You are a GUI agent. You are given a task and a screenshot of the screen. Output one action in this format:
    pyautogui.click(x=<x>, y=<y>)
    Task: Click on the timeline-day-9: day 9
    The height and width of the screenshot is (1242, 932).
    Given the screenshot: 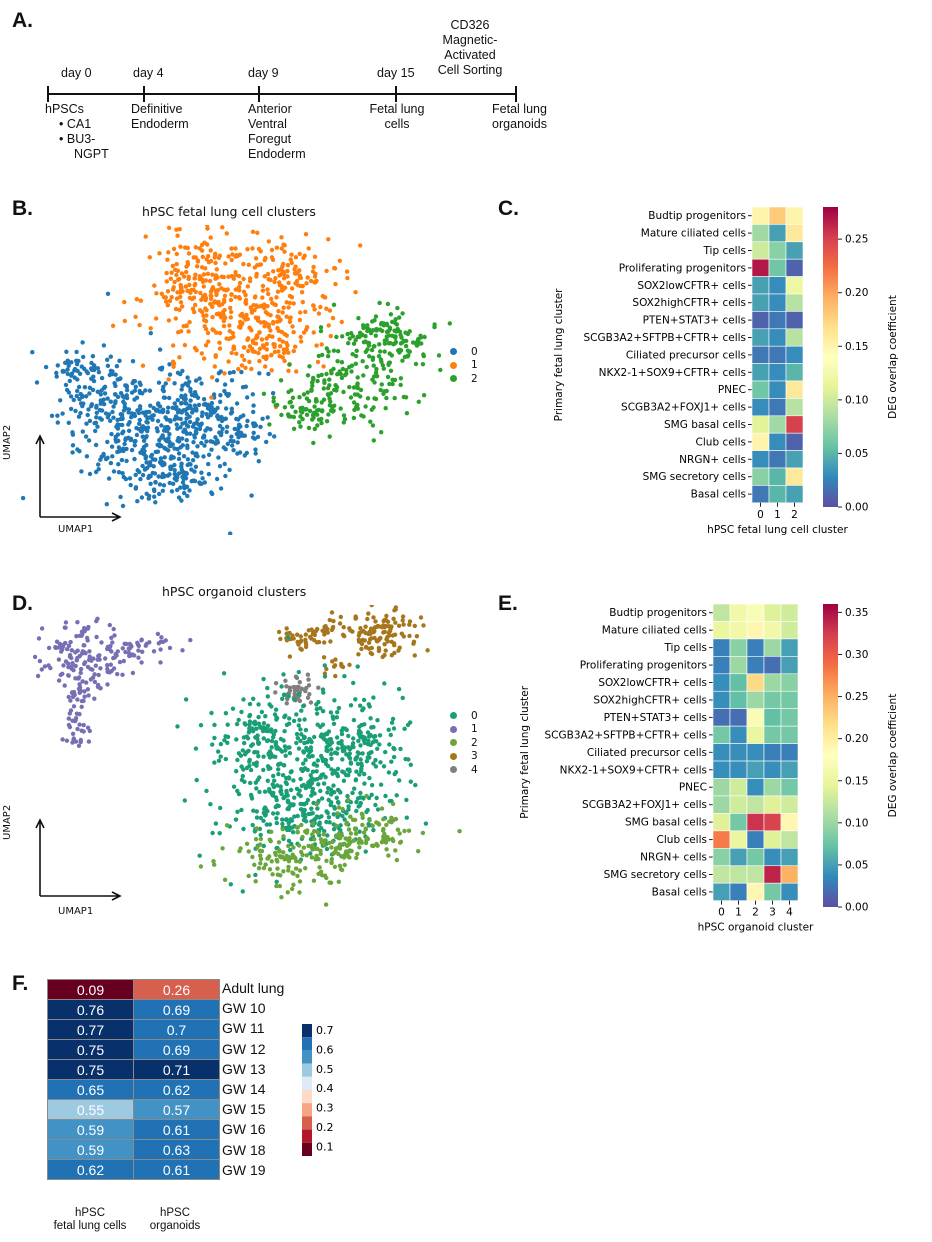 What is the action you would take?
    pyautogui.click(x=263, y=73)
    